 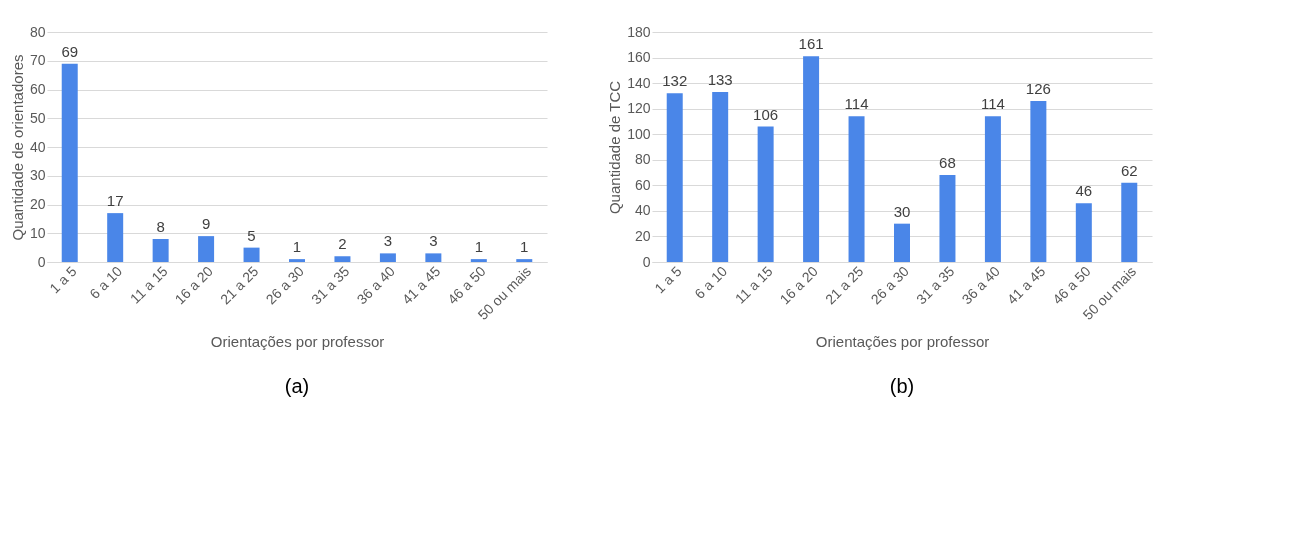 What do you see at coordinates (1129, 170) in the screenshot?
I see `data-label: 62` at bounding box center [1129, 170].